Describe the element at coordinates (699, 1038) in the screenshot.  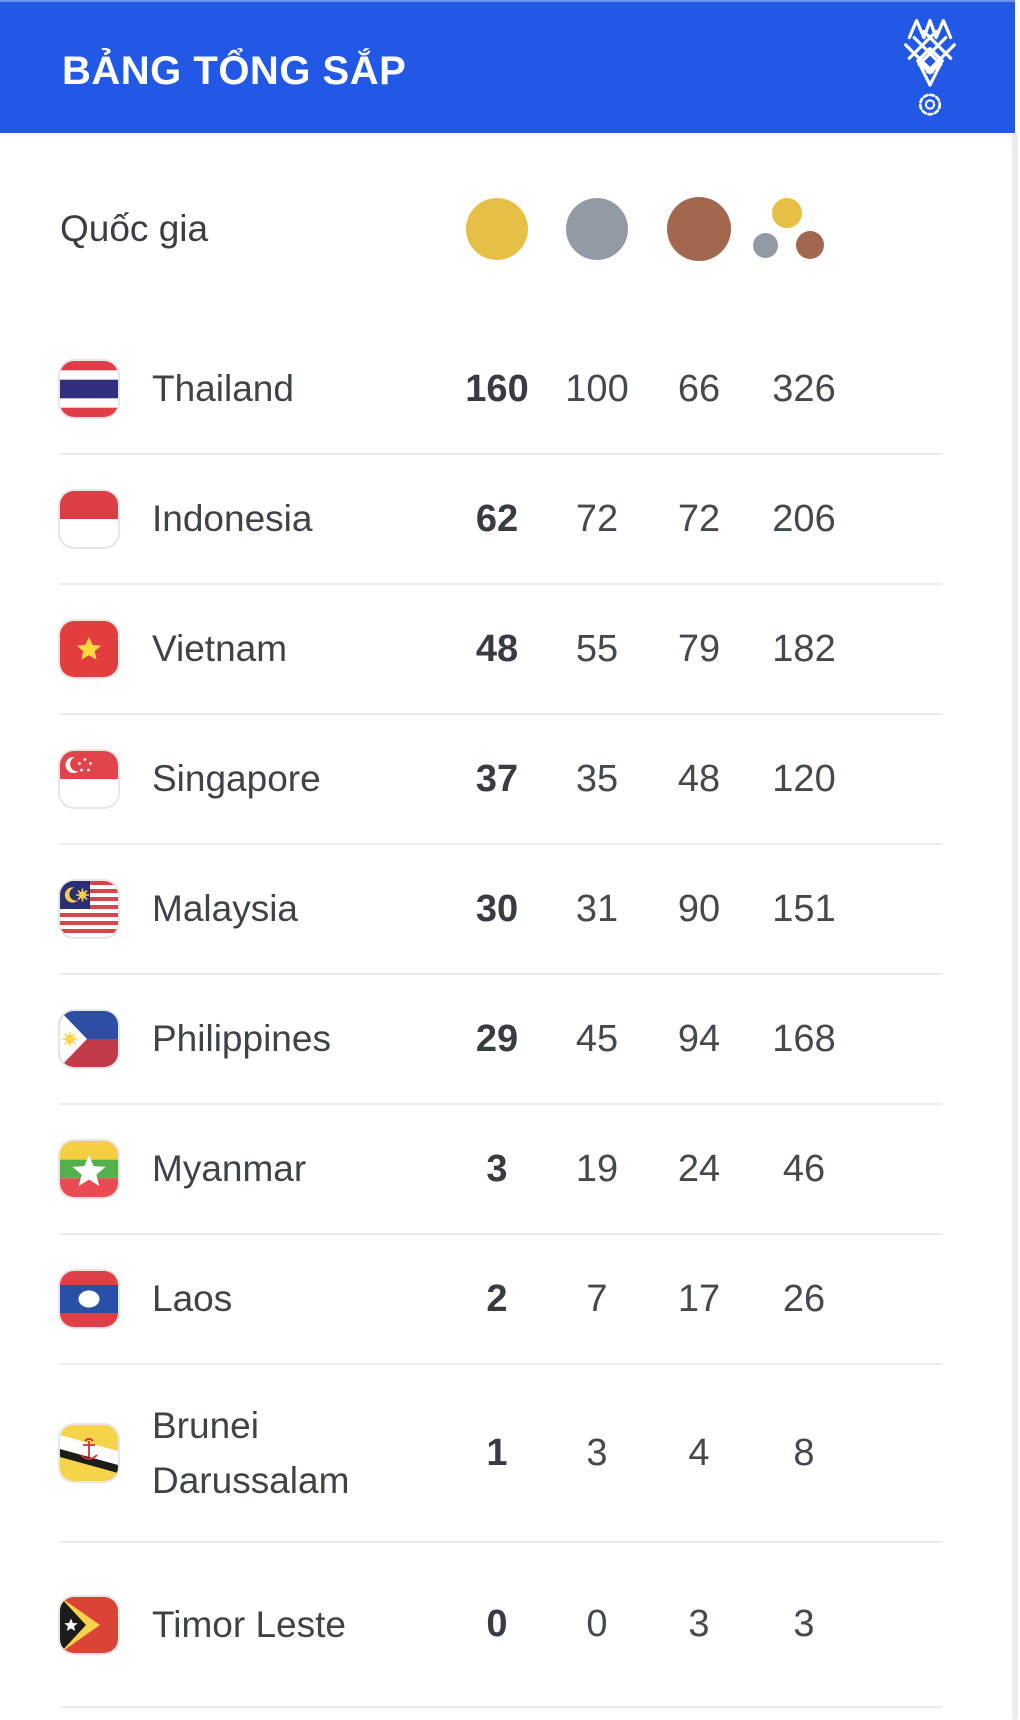
I see `bronze-count: 94` at that location.